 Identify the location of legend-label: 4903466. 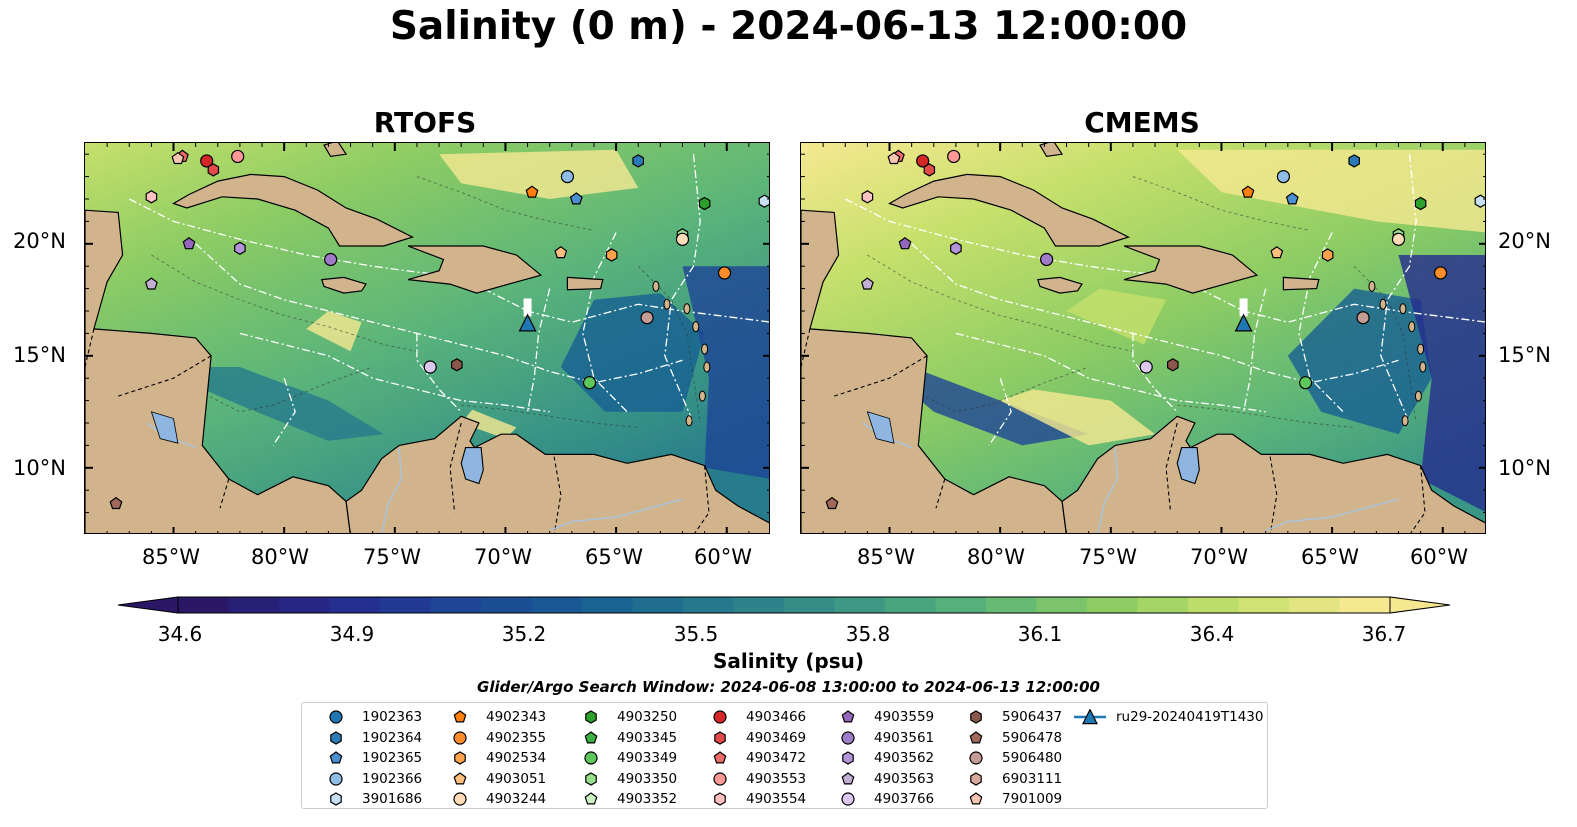
(776, 717).